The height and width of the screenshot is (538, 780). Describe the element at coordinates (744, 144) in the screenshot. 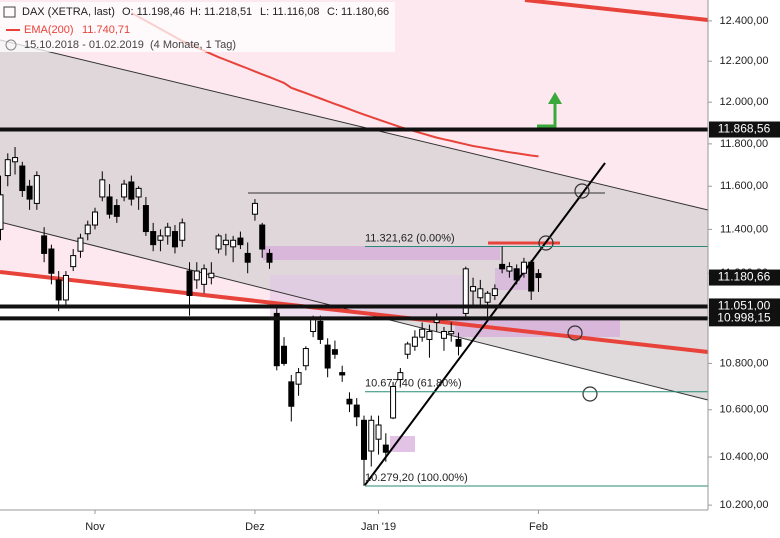

I see `y-tick-label: 11.800,00` at that location.